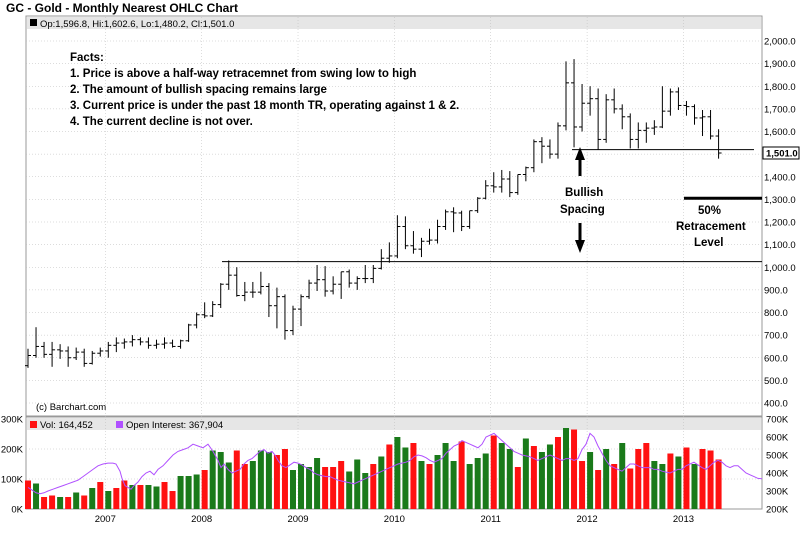 The height and width of the screenshot is (544, 800). What do you see at coordinates (201, 519) in the screenshot?
I see `x-tick-label: 2008` at bounding box center [201, 519].